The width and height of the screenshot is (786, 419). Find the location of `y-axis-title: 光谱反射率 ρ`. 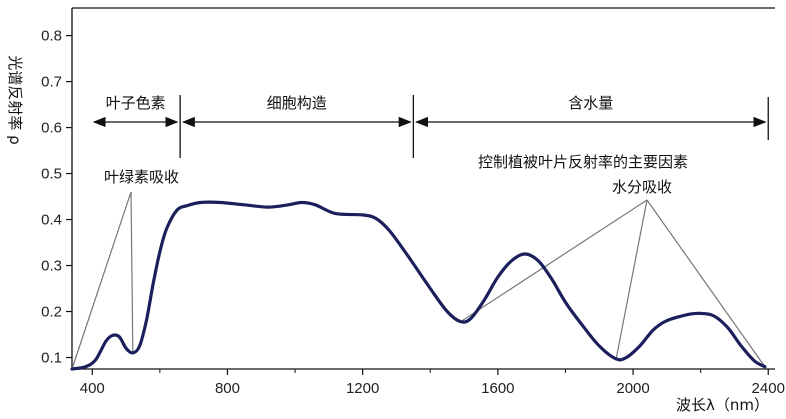

y-axis-title: 光谱反射率 ρ is located at coordinates (15, 99).